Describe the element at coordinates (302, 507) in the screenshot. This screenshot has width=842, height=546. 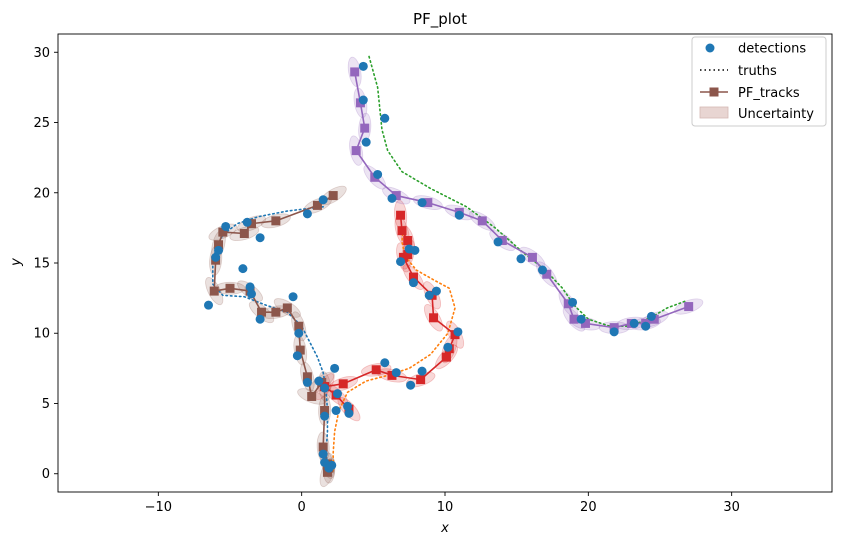
I see `x-tick-label: 0` at that location.